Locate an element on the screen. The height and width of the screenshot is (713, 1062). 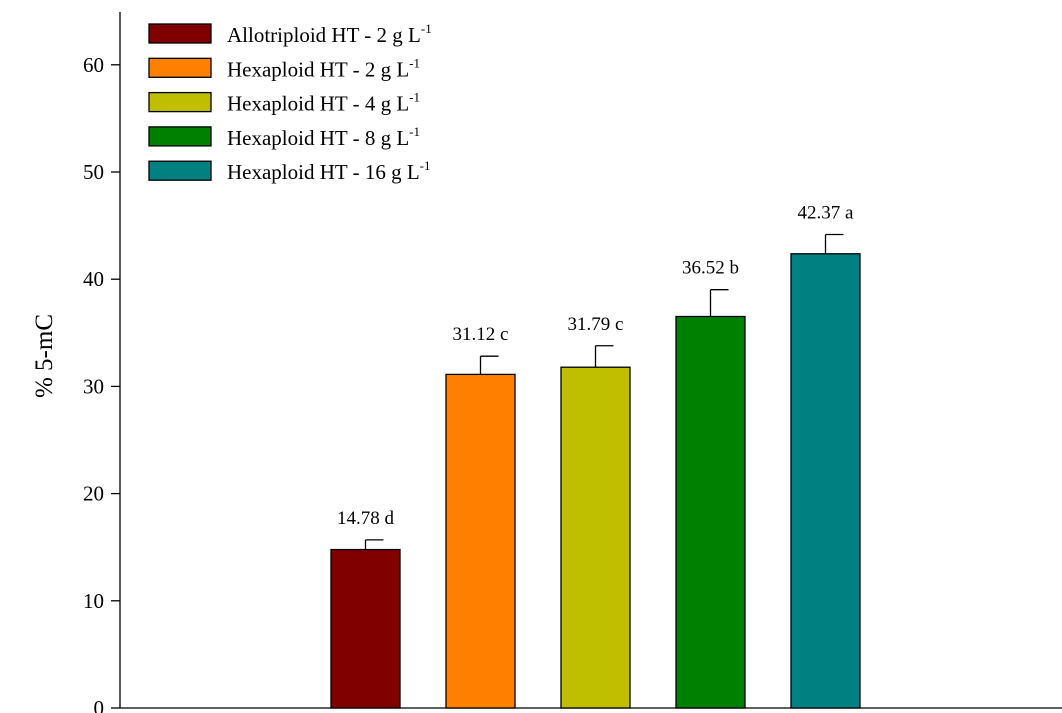
data-label: 42.37 a is located at coordinates (826, 212).